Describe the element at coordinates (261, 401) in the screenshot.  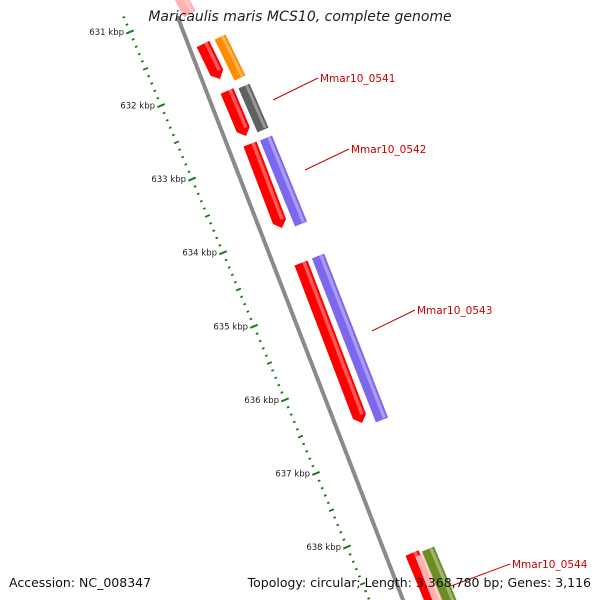
I see `scale-tick-label: 636 kbp` at that location.